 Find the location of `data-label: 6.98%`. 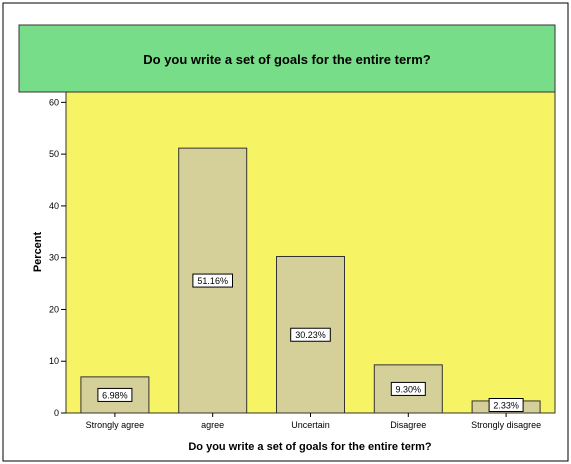

data-label: 6.98% is located at coordinates (115, 395).